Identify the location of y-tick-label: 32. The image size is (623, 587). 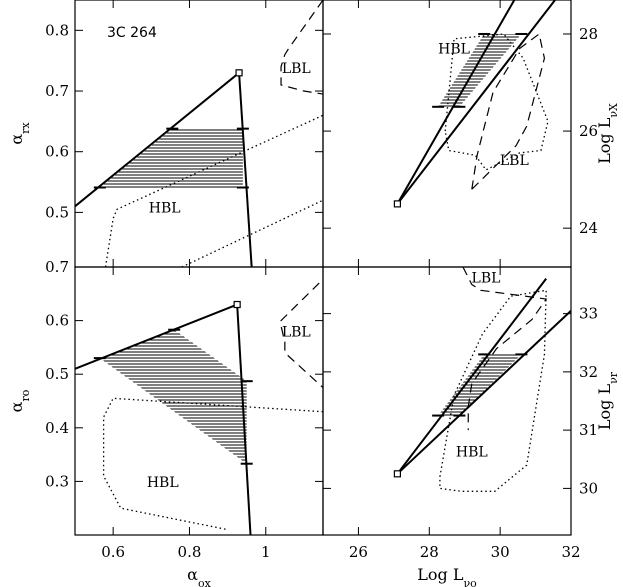
(588, 372).